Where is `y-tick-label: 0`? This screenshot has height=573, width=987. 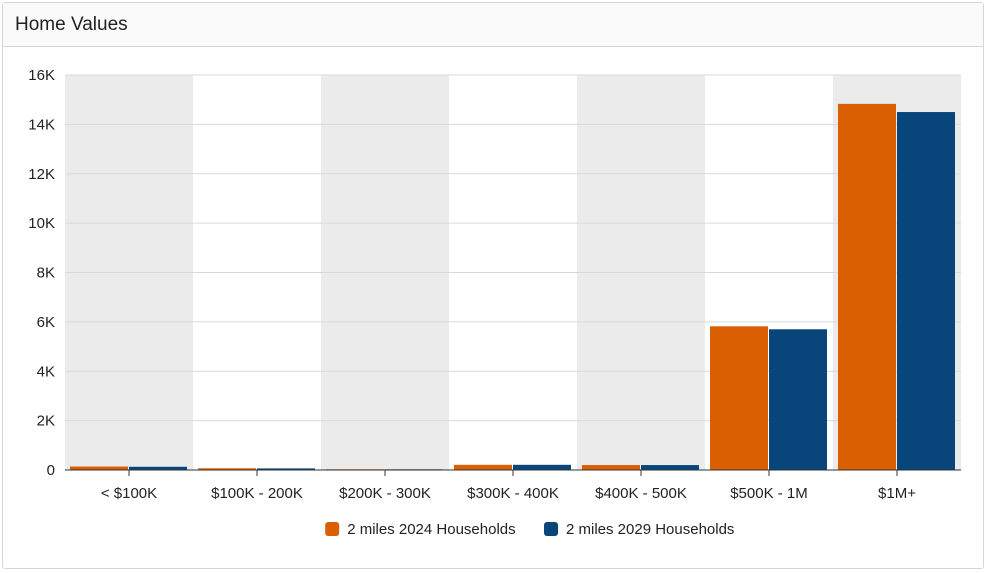
y-tick-label: 0 is located at coordinates (51, 470).